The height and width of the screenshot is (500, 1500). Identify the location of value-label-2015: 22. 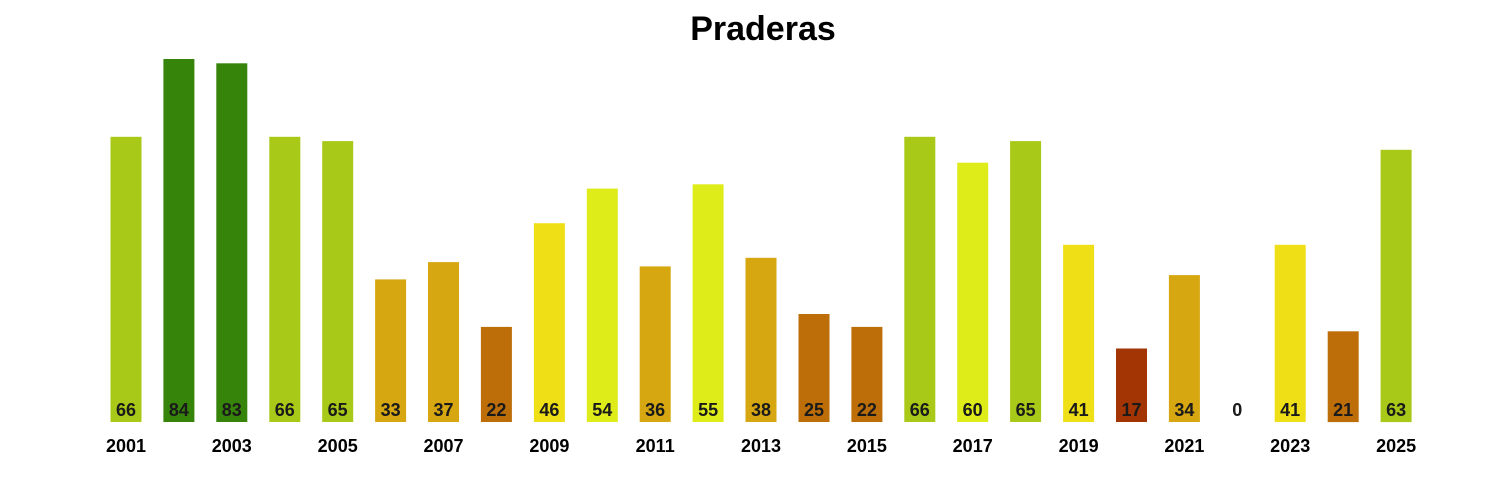
(867, 410).